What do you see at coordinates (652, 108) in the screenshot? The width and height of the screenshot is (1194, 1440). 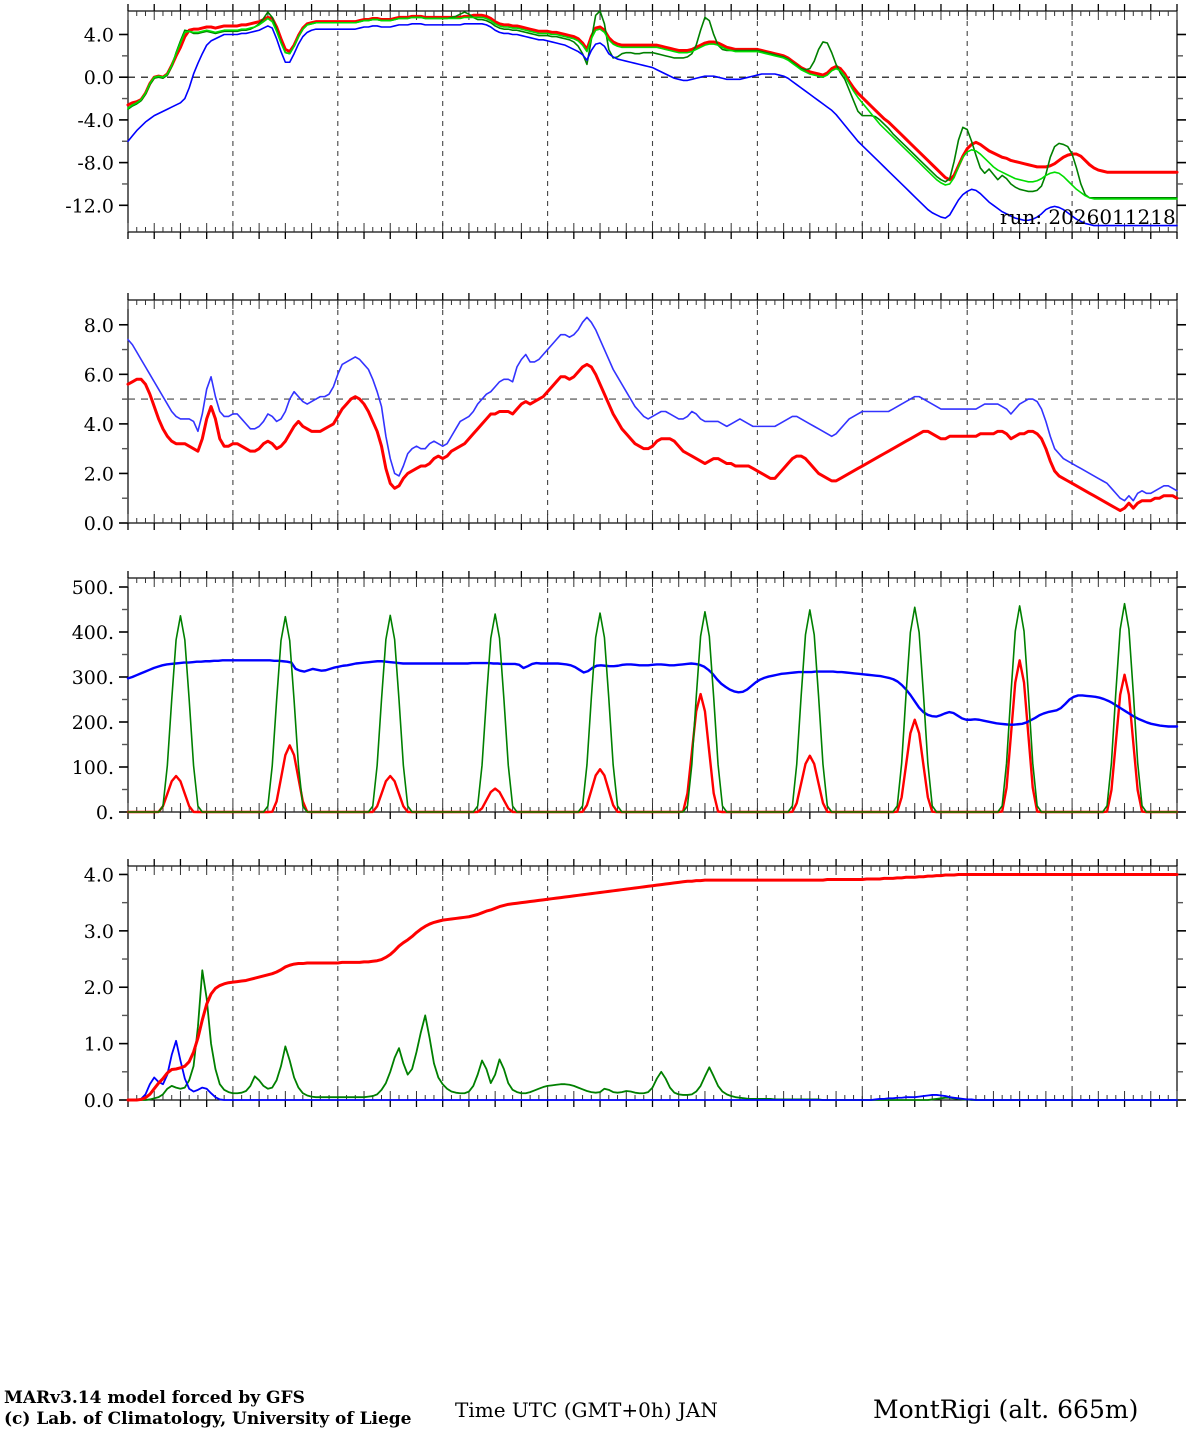 I see `series-temperature-dewpoint-temp` at bounding box center [652, 108].